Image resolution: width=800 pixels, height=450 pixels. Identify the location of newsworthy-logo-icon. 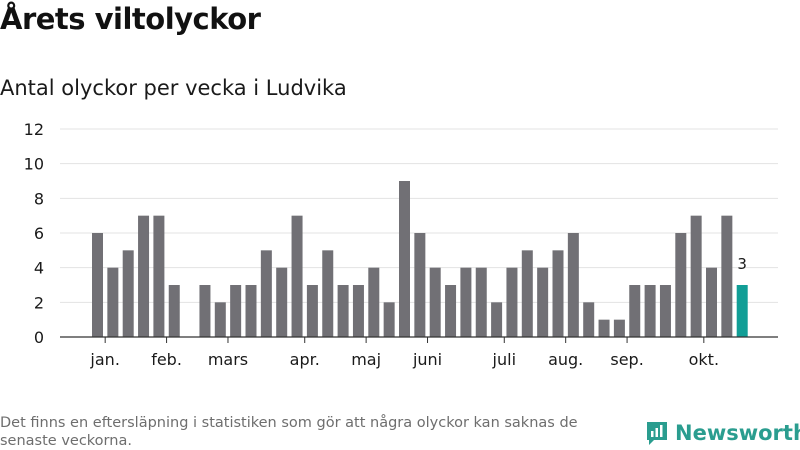
(657, 433).